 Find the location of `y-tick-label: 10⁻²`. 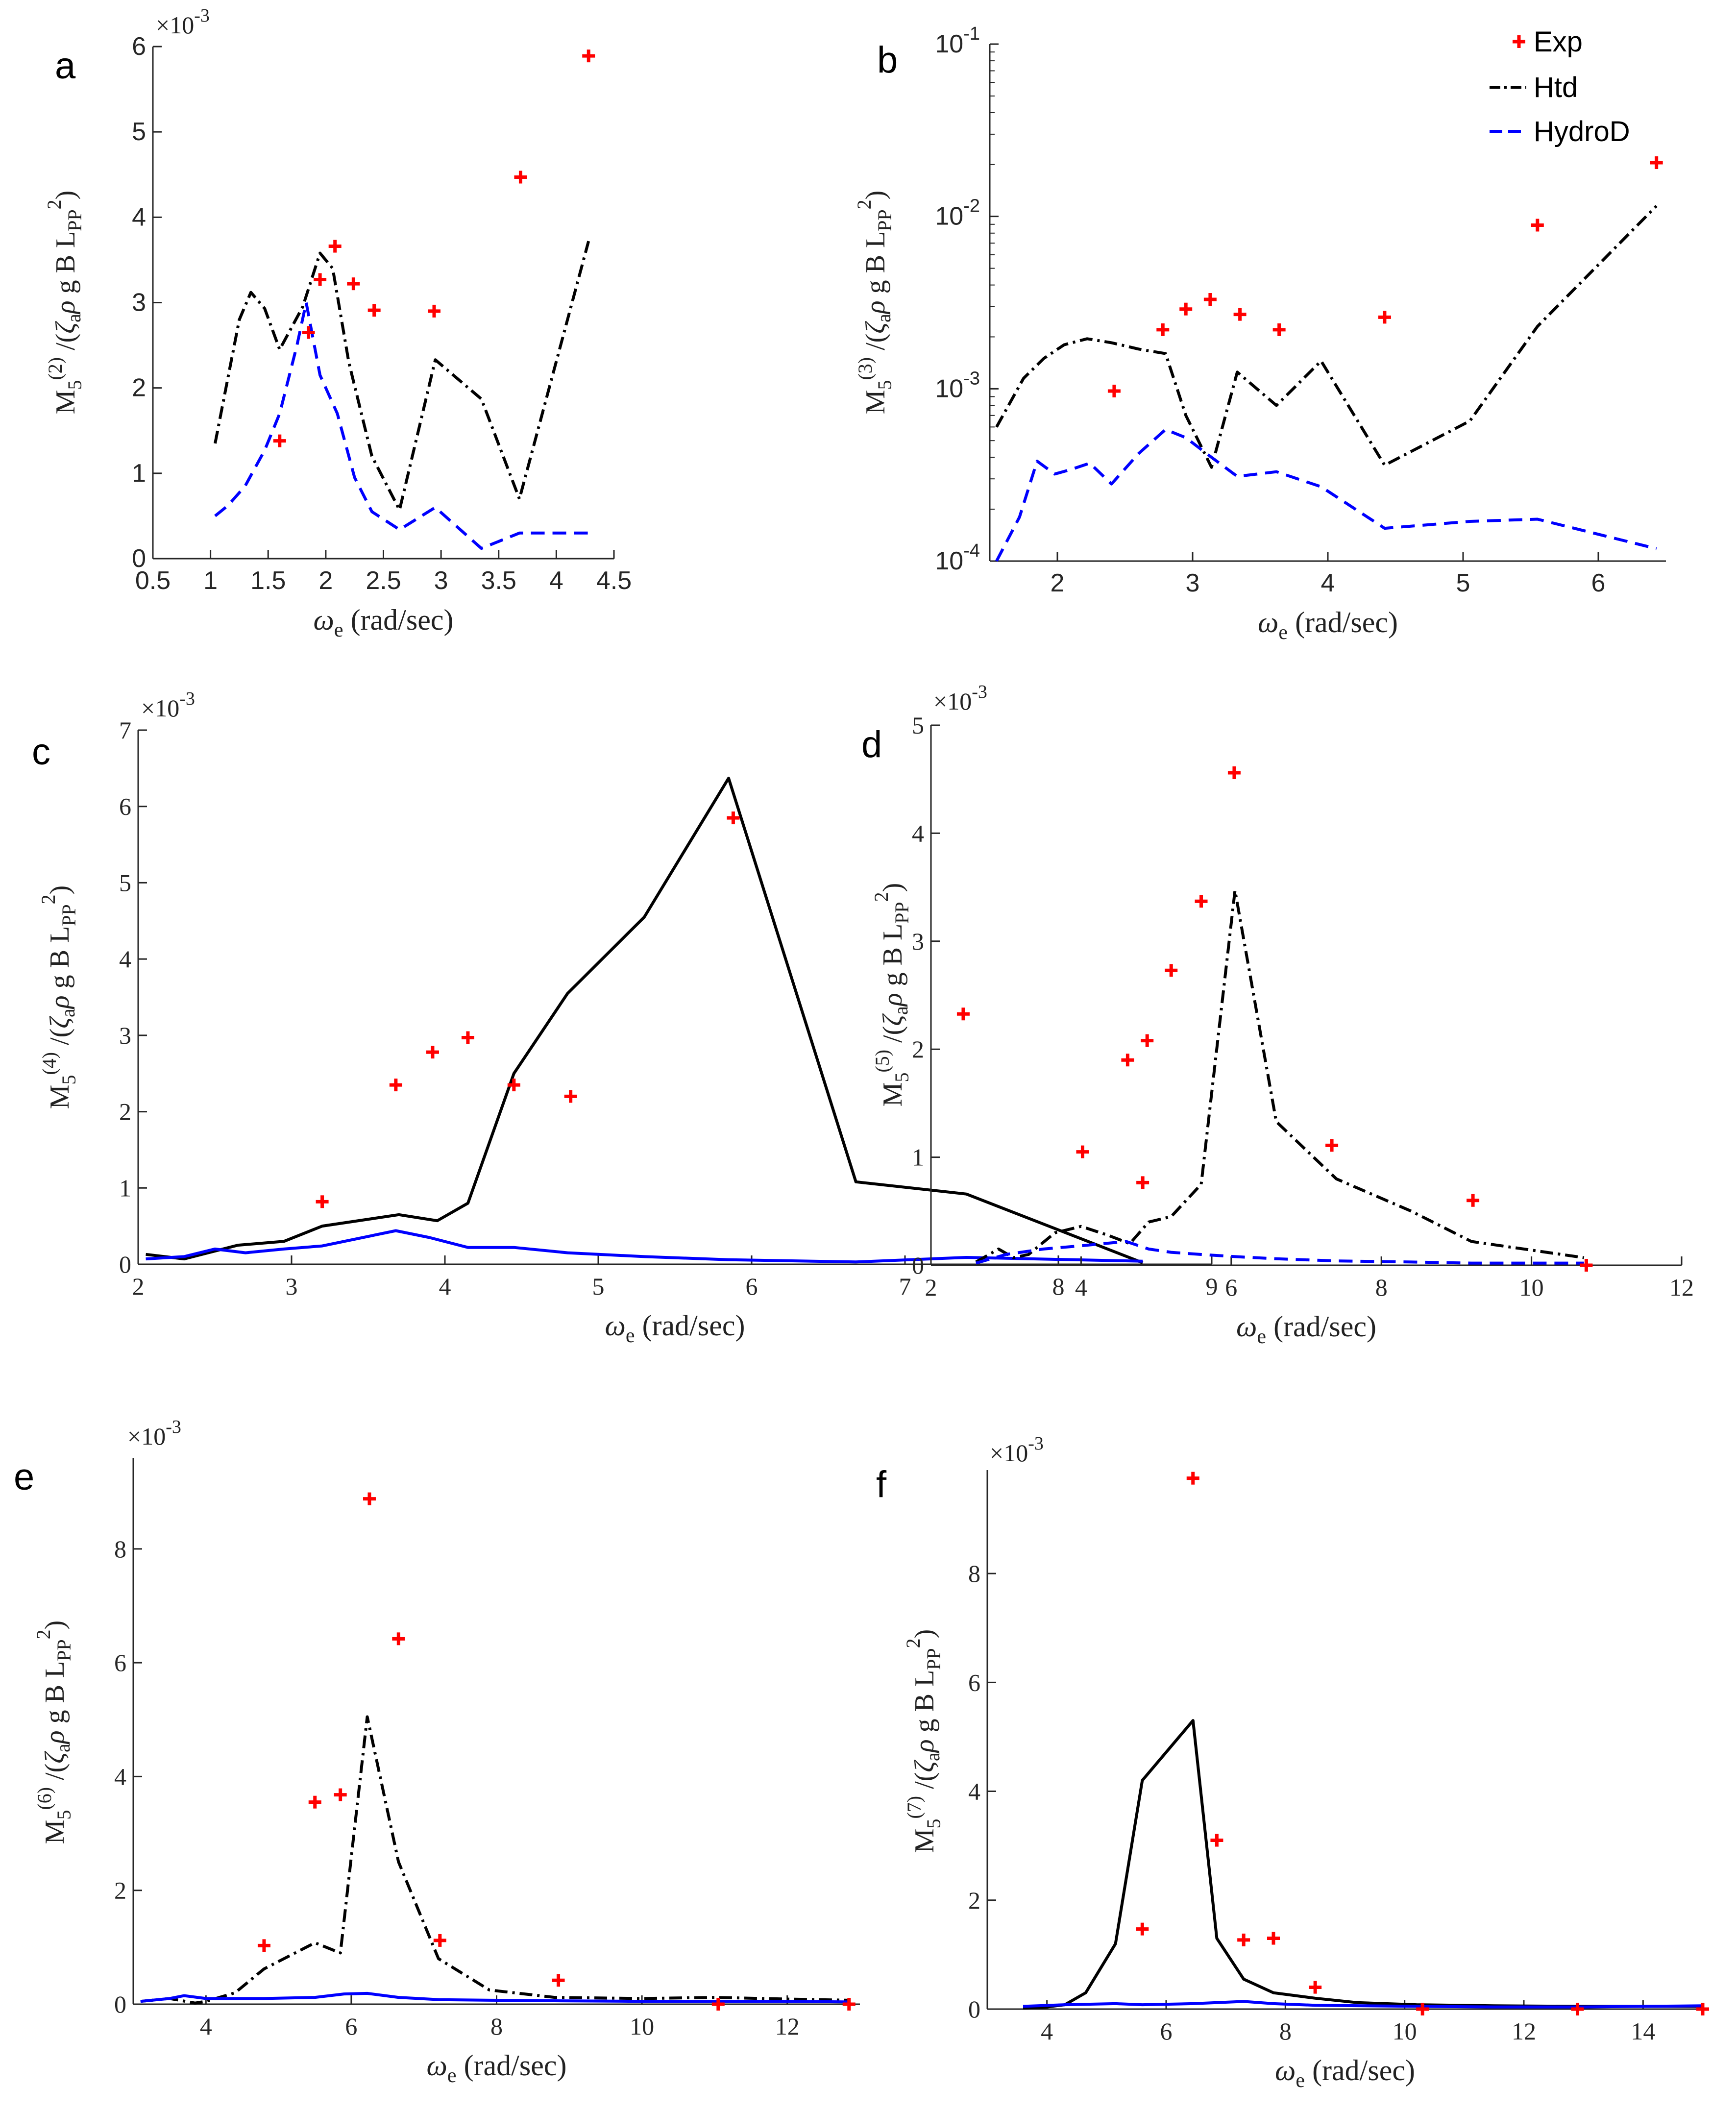

y-tick-label: 10⁻² is located at coordinates (958, 213).